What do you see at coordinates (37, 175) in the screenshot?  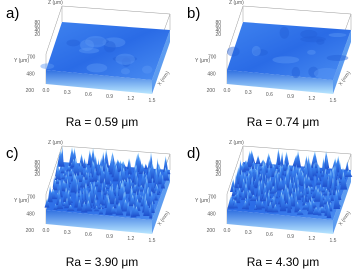 I see `z-tick-label: 20` at bounding box center [37, 175].